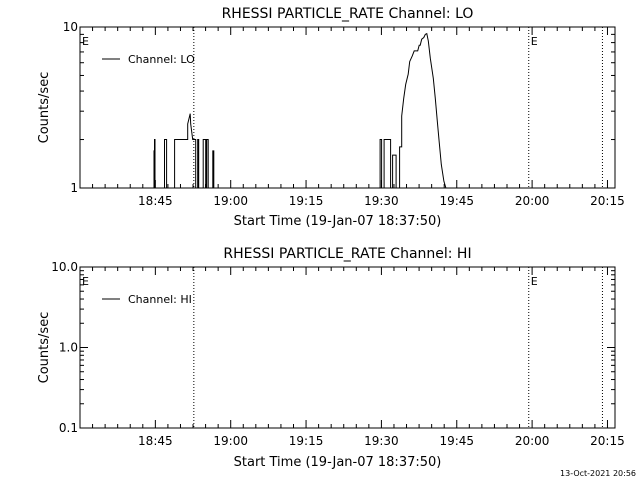 This screenshot has width=640, height=480. What do you see at coordinates (70, 27) in the screenshot?
I see `y-tick-label: 10` at bounding box center [70, 27].